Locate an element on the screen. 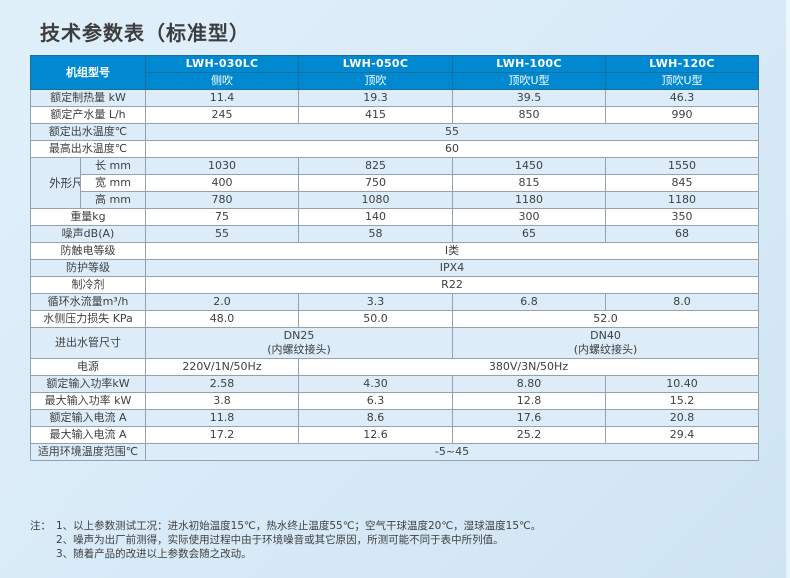 The image size is (790, 578). model-header-cell: 机组型号 is located at coordinates (88, 72).